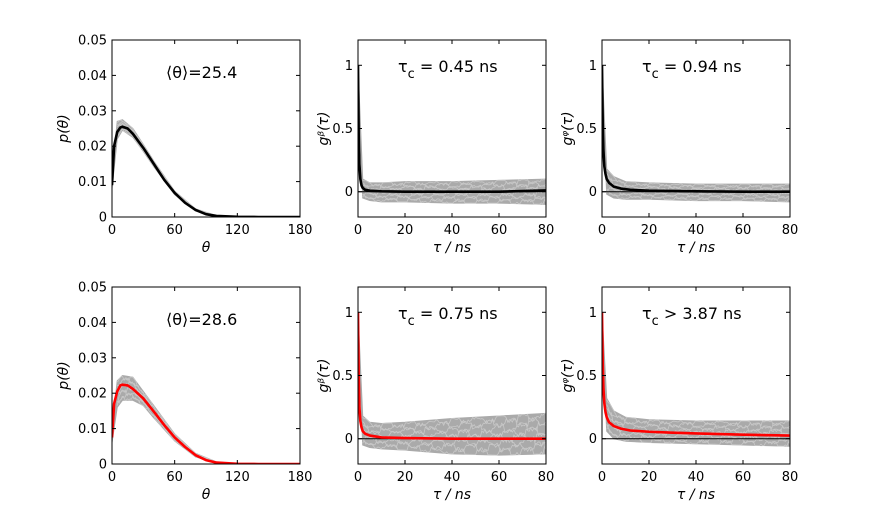 The height and width of the screenshot is (521, 872). What do you see at coordinates (92, 394) in the screenshot?
I see `y-tick-label: 0.02` at bounding box center [92, 394].